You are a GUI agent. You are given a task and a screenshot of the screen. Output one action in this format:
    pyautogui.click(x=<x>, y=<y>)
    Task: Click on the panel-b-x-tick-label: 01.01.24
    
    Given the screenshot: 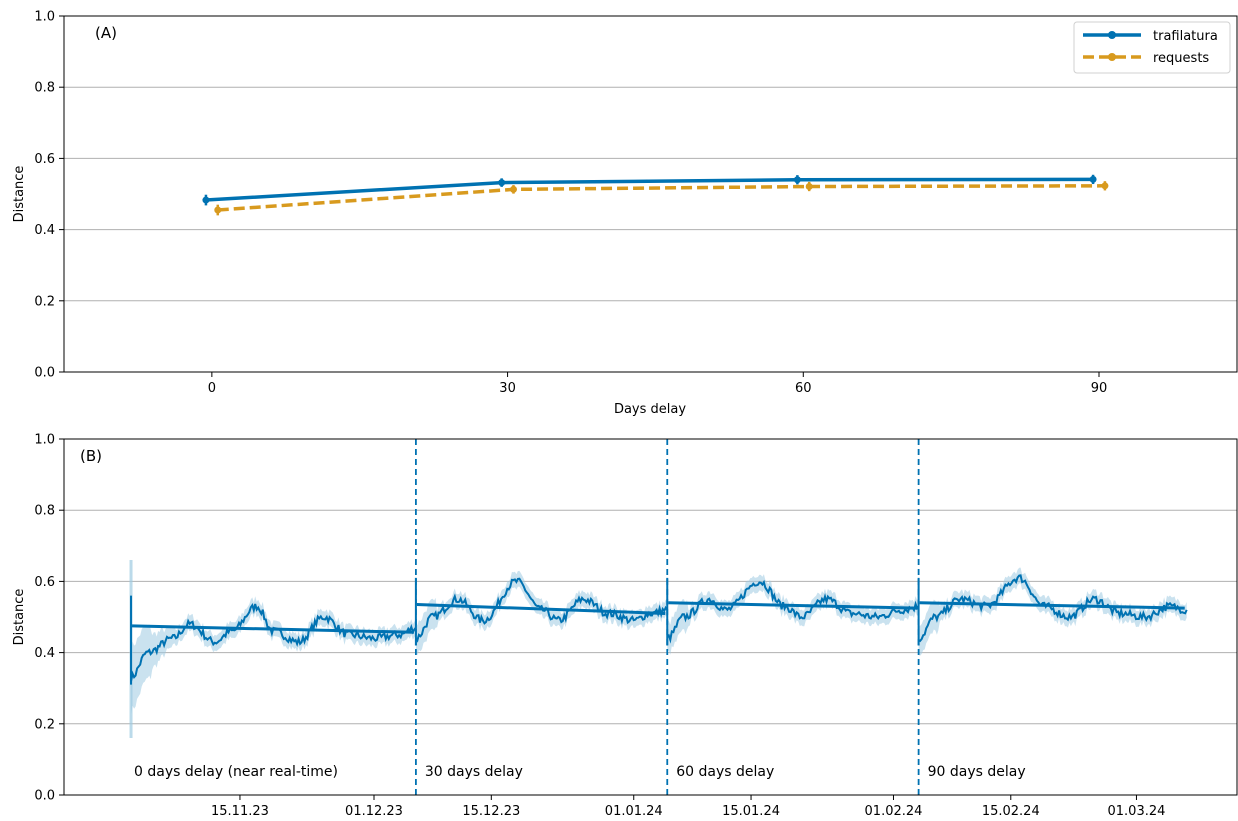 What is the action you would take?
    pyautogui.click(x=634, y=811)
    